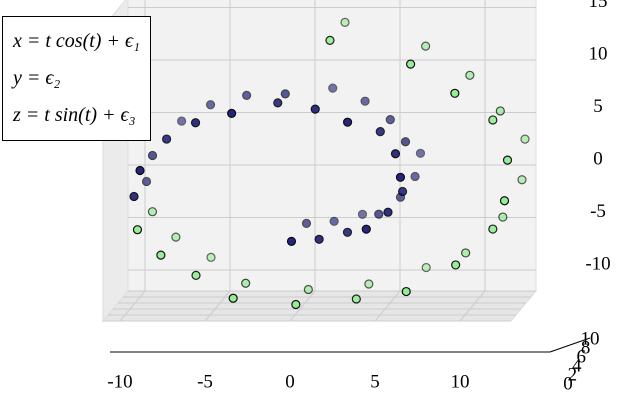 This screenshot has height=402, width=640. Describe the element at coordinates (598, 158) in the screenshot. I see `z-tick-label: 0` at that location.